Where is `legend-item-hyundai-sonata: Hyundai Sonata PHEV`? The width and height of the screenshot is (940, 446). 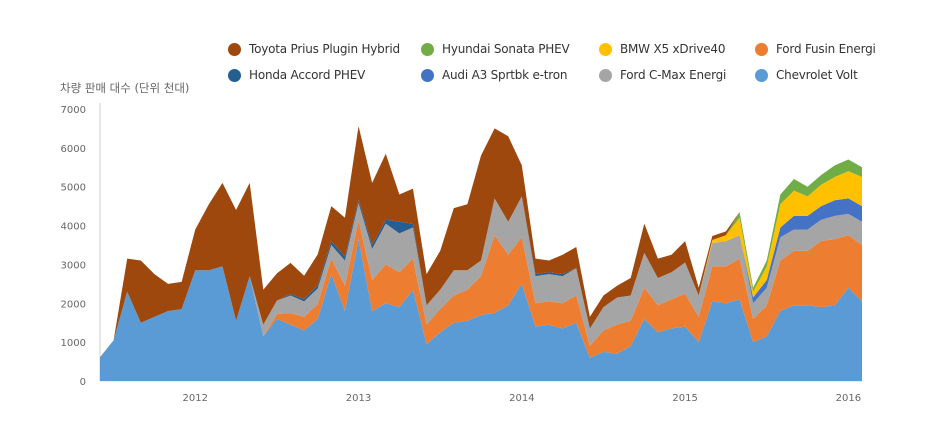 legend-item-hyundai-sonata: Hyundai Sonata PHEV is located at coordinates (495, 49).